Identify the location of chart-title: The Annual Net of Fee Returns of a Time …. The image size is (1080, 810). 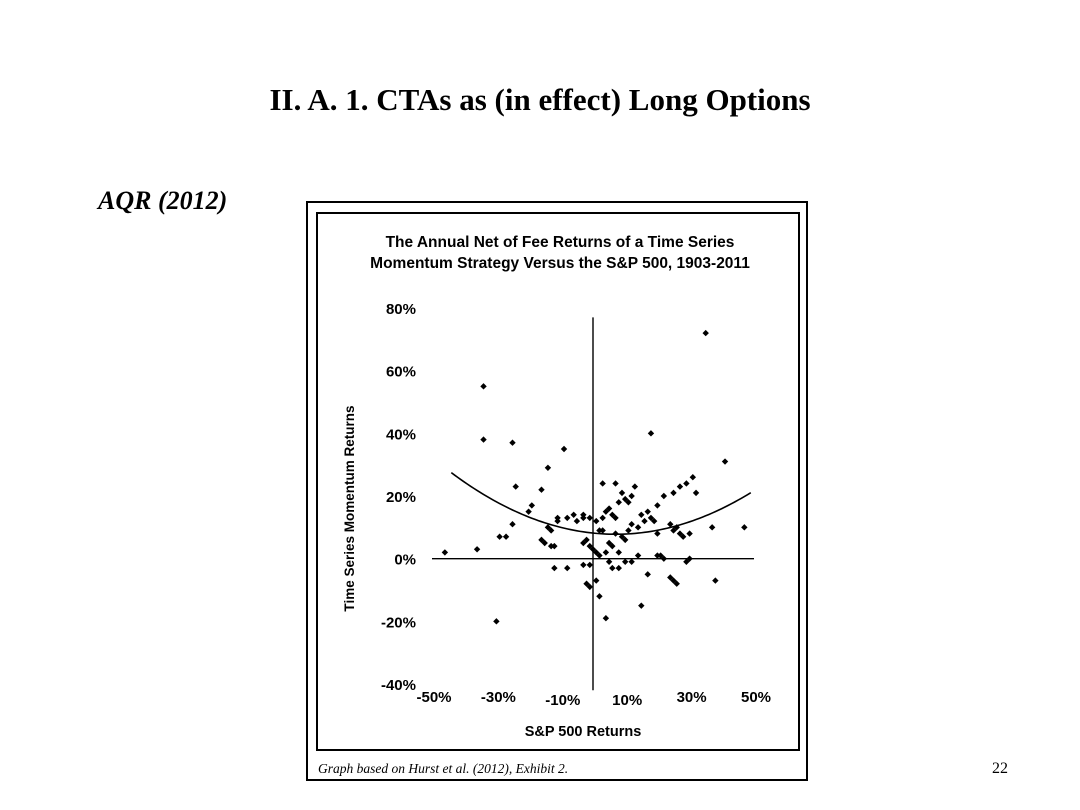
(560, 253).